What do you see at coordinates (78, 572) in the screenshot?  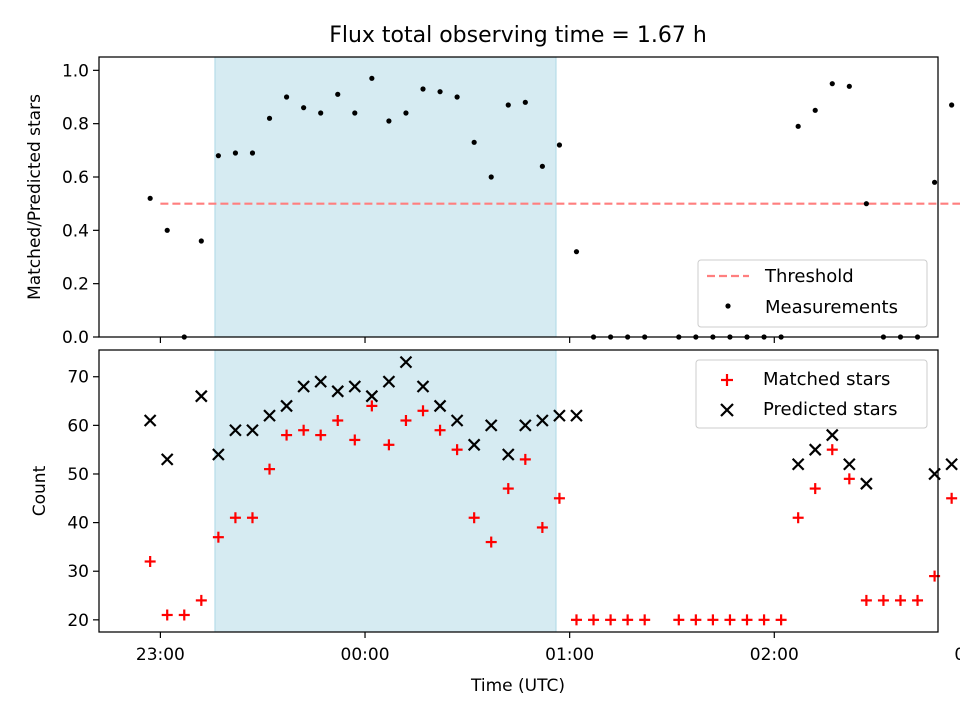 I see `y-tick-label: 30` at bounding box center [78, 572].